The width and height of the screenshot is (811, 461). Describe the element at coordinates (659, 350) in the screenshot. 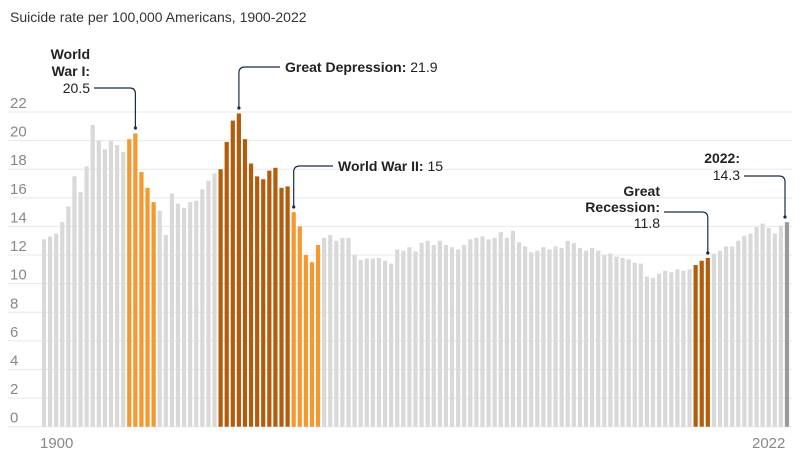

I see `bar-2001` at that location.